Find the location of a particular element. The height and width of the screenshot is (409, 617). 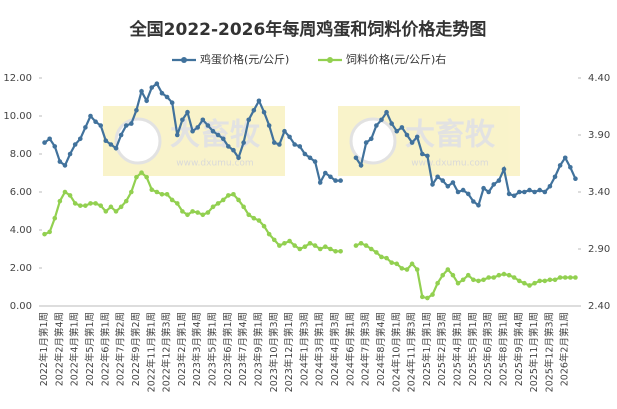

x-tick-label: 2024年7月第3周 is located at coordinates (366, 349).